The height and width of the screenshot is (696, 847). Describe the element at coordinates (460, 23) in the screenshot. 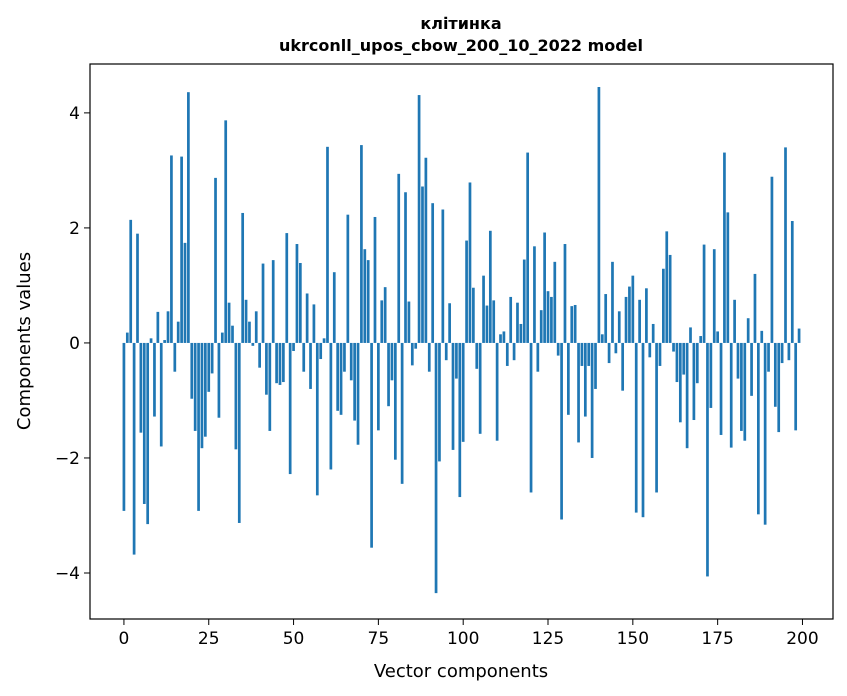

I see `chart-title: клітинка` at that location.